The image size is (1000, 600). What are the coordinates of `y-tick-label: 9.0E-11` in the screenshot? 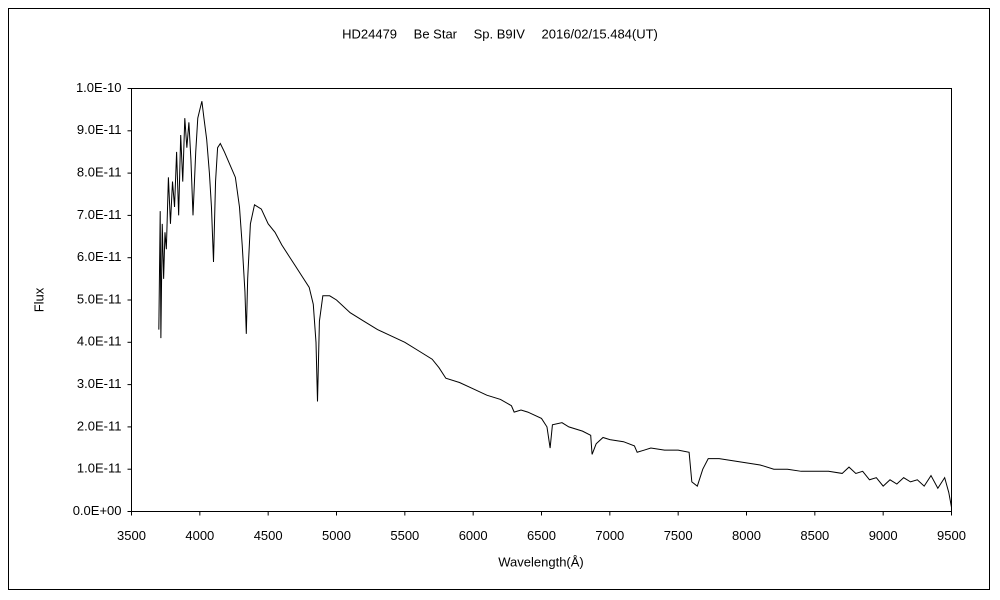 It's located at (99, 129).